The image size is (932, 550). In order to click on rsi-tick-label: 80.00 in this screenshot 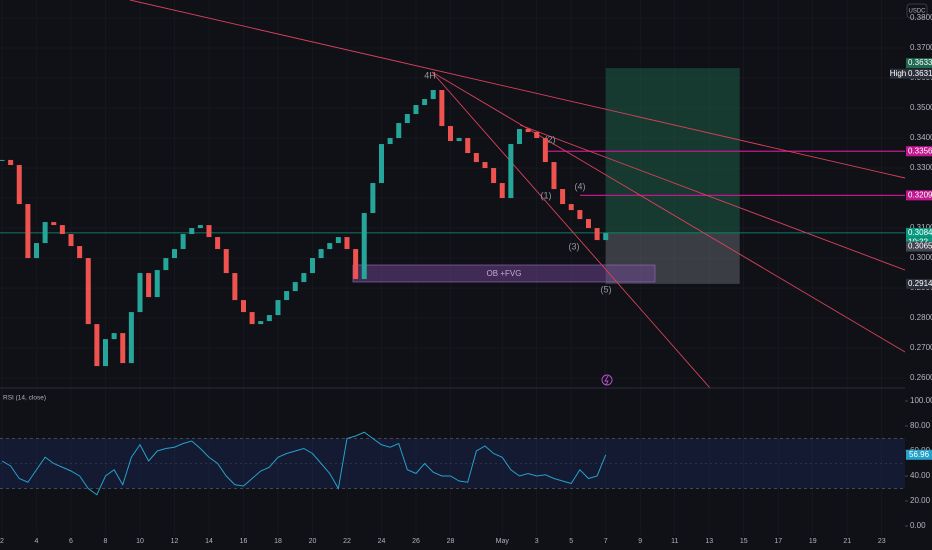, I will do `click(920, 425)`.